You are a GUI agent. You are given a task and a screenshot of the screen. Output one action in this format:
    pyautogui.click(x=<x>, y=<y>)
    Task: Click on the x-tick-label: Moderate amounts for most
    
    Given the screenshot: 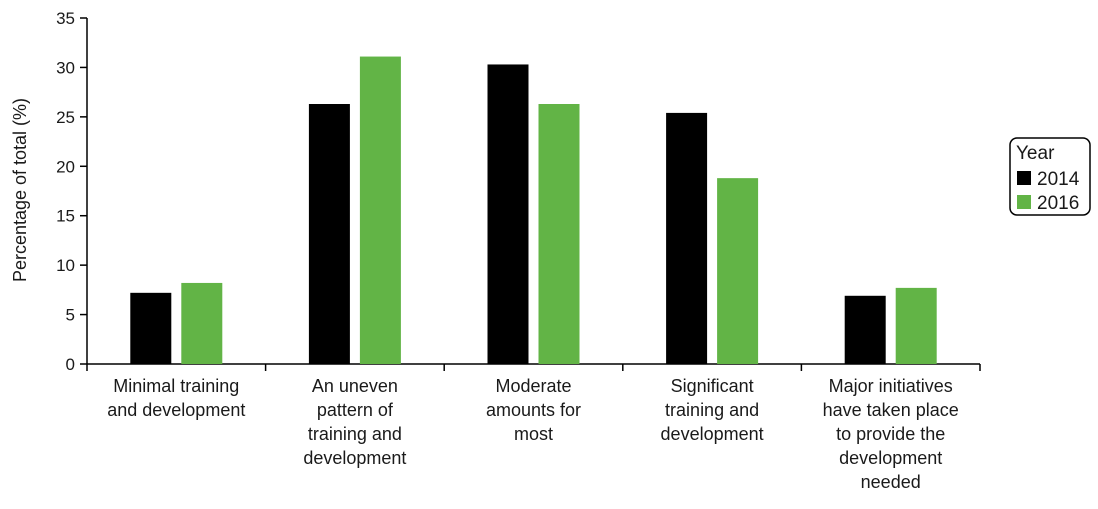 What is the action you would take?
    pyautogui.click(x=533, y=410)
    